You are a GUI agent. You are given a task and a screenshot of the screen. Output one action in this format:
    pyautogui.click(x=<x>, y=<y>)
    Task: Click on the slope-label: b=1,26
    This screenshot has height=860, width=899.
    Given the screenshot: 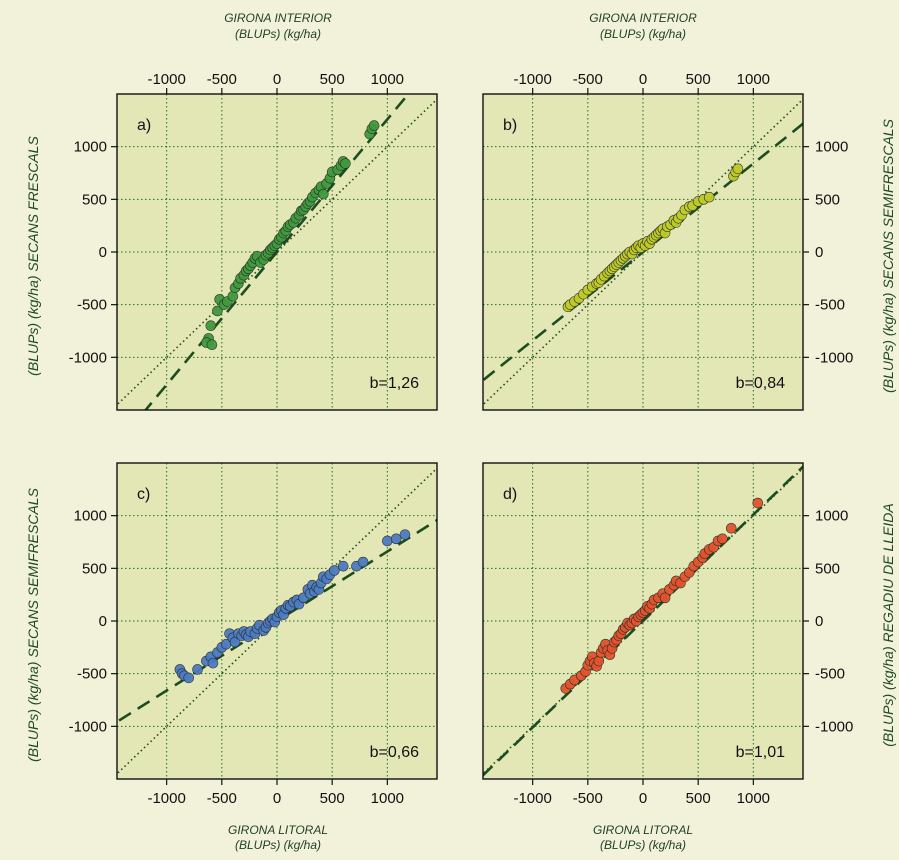 What is the action you would take?
    pyautogui.click(x=394, y=383)
    